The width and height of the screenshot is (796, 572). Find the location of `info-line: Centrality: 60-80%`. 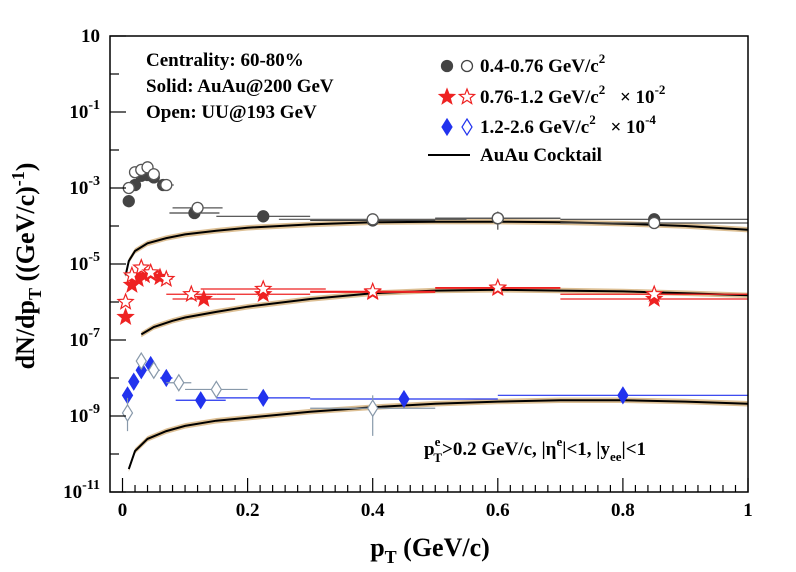

info-line: Centrality: 60-80% is located at coordinates (225, 60).